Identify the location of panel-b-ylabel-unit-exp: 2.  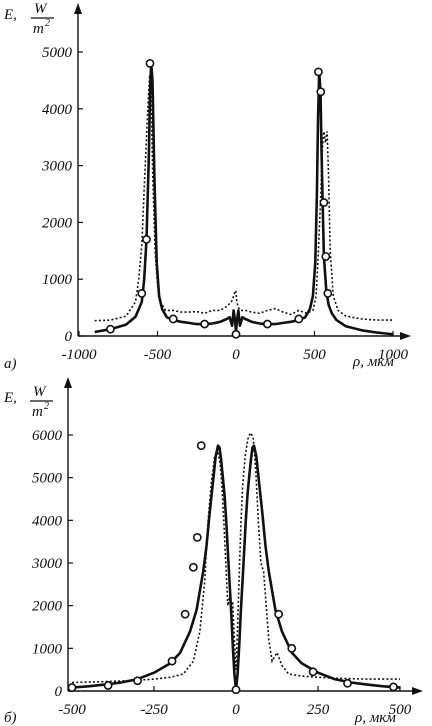
(46, 406).